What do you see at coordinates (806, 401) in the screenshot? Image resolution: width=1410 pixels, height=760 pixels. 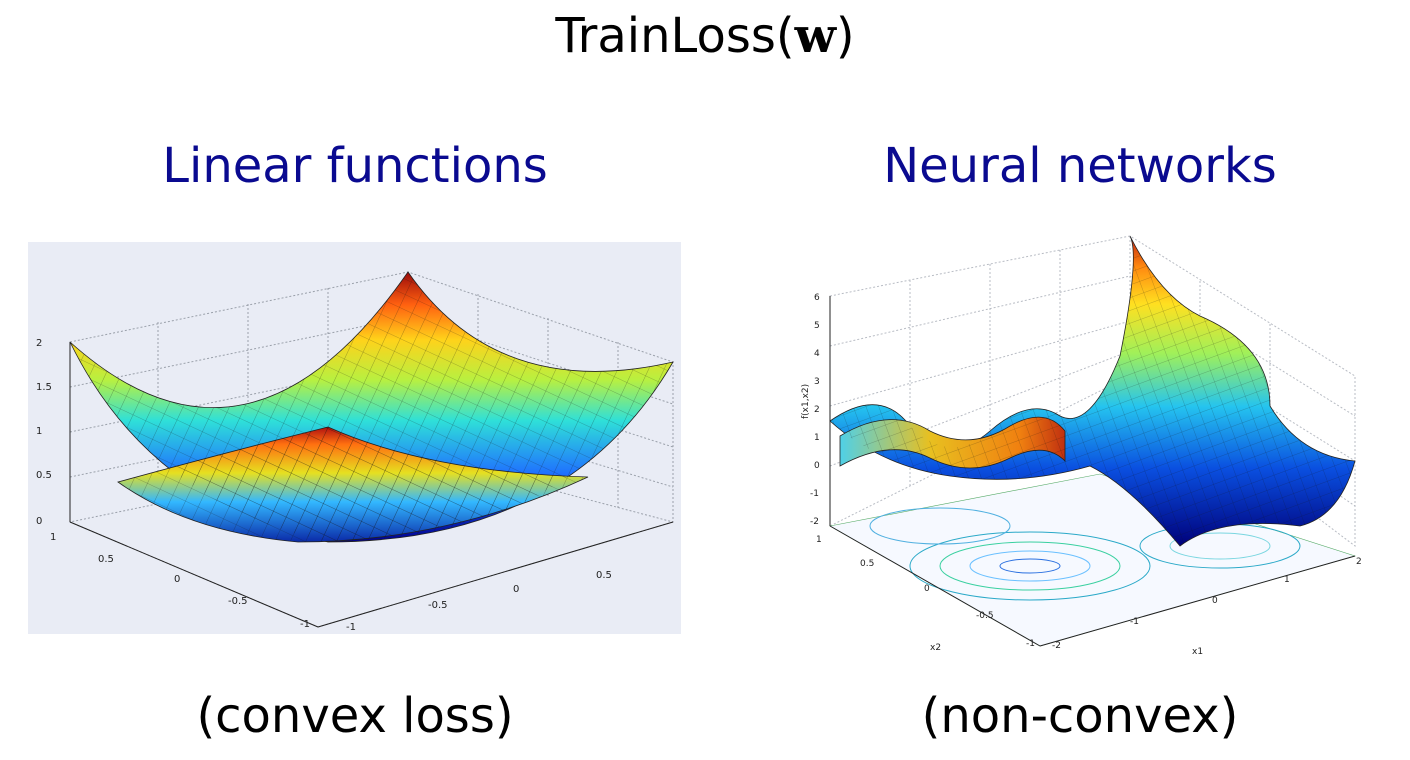 I see `z-axis-label: f(x1,x2)` at bounding box center [806, 401].